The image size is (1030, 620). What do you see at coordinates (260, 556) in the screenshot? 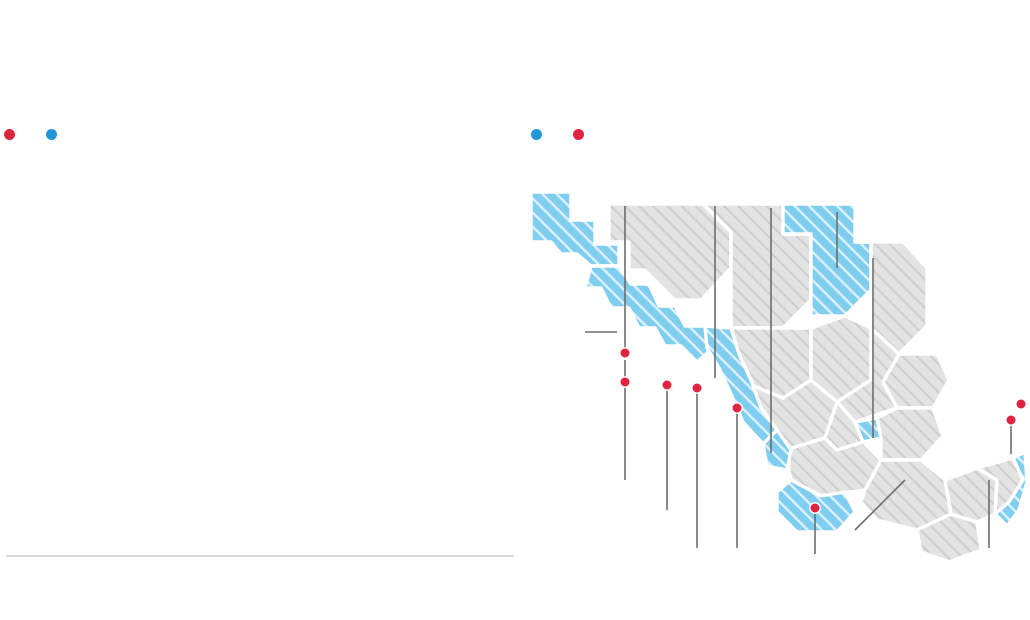
I see `chart-baseline` at bounding box center [260, 556].